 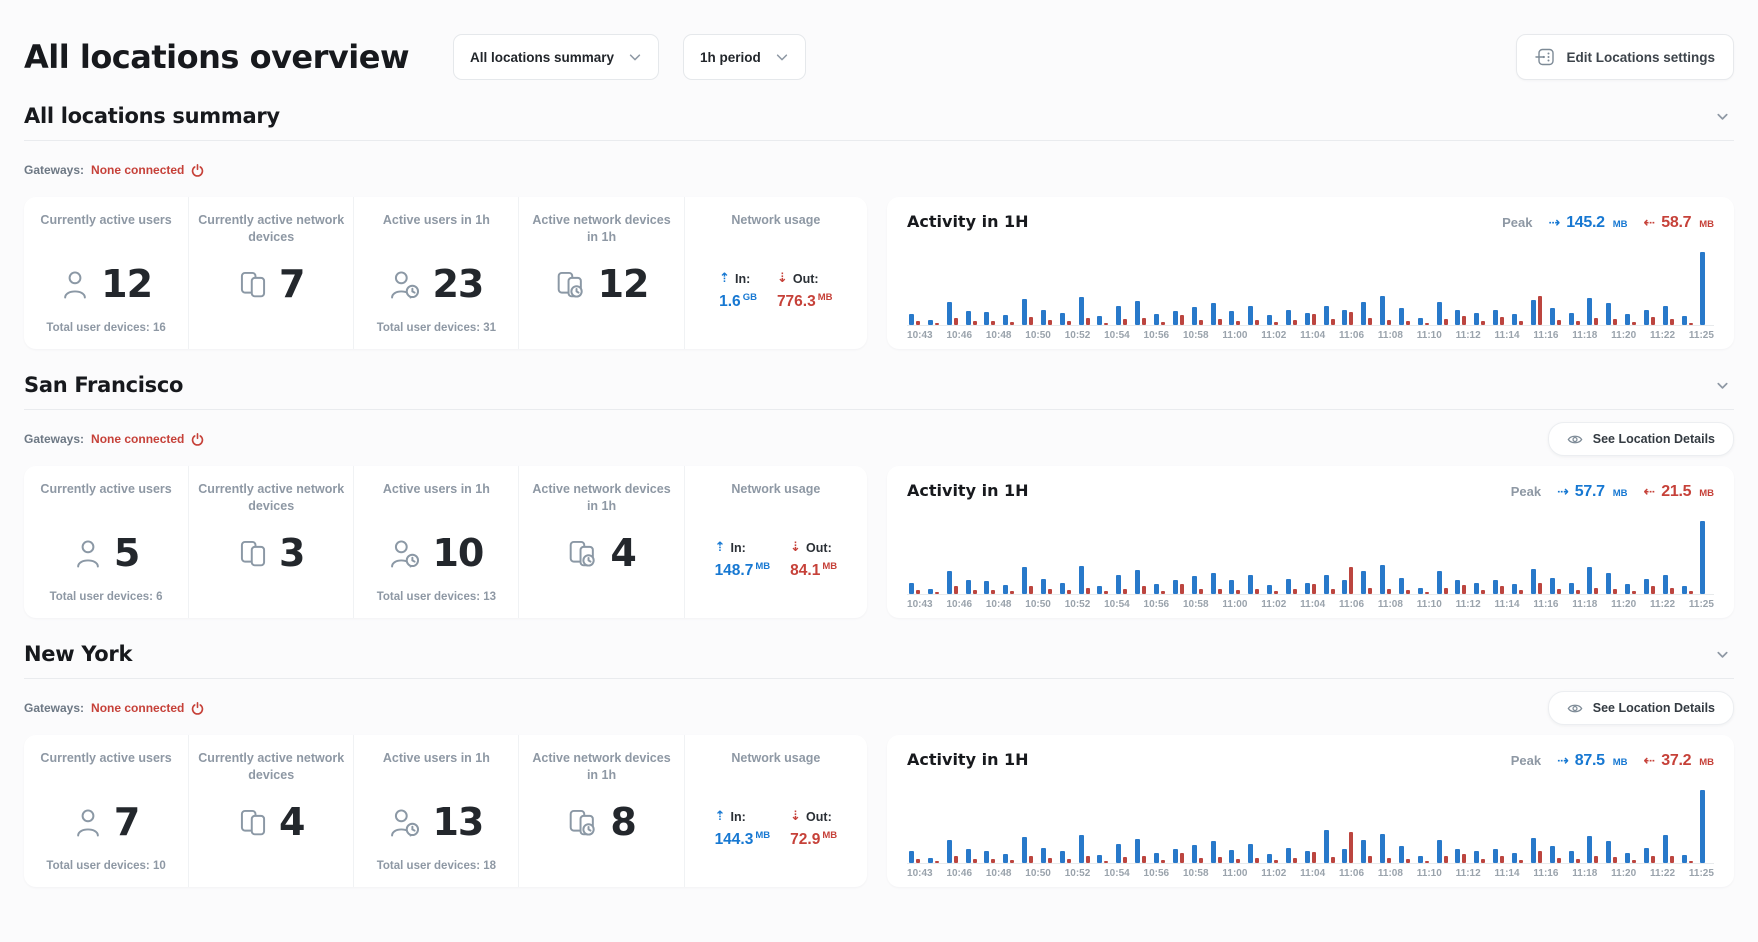 I want to click on x-tick-label: 10:52, so click(x=1077, y=335).